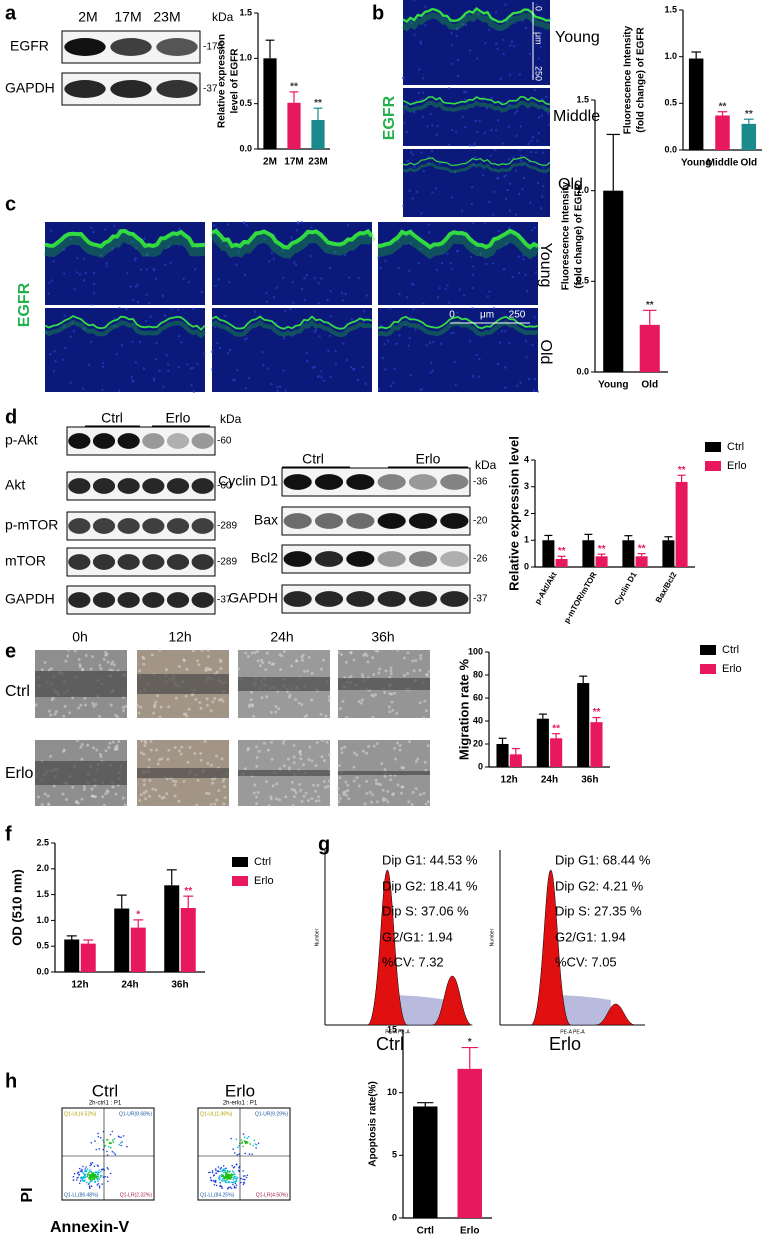 The image size is (773, 1240). I want to click on y-tick-label: 10, so click(392, 1092).